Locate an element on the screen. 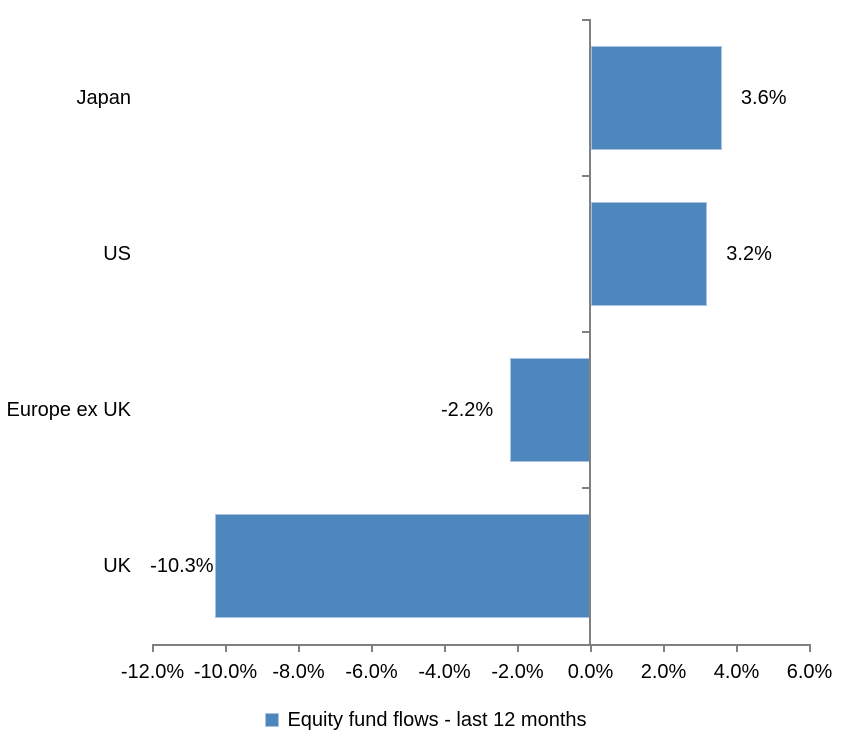  bar-us is located at coordinates (649, 254).